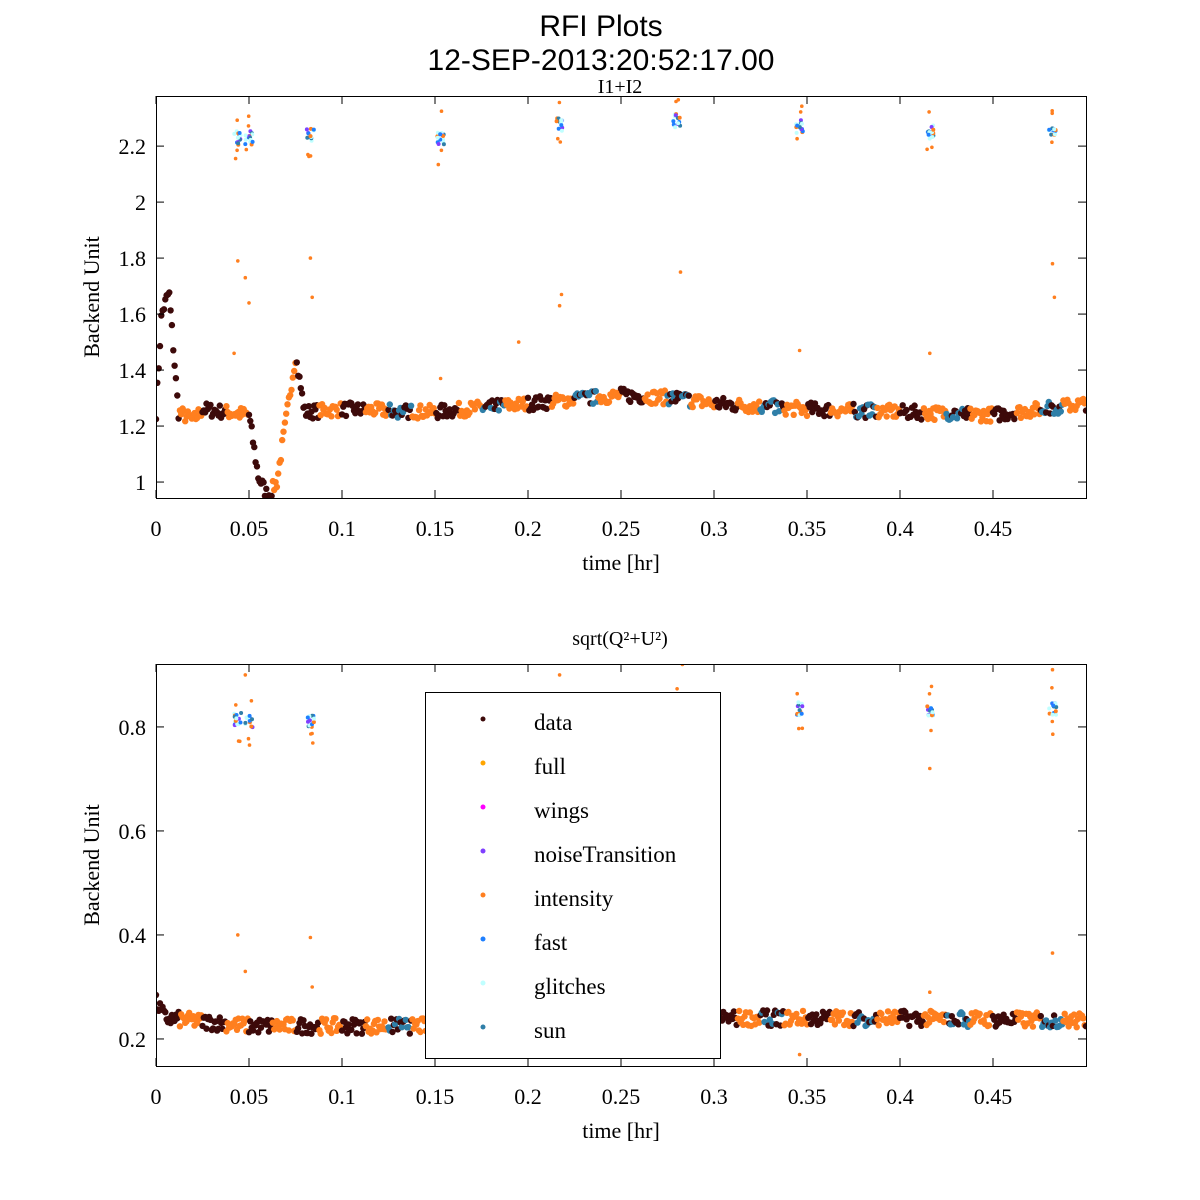  I want to click on x-tick-label: 0.05, so click(249, 1096).